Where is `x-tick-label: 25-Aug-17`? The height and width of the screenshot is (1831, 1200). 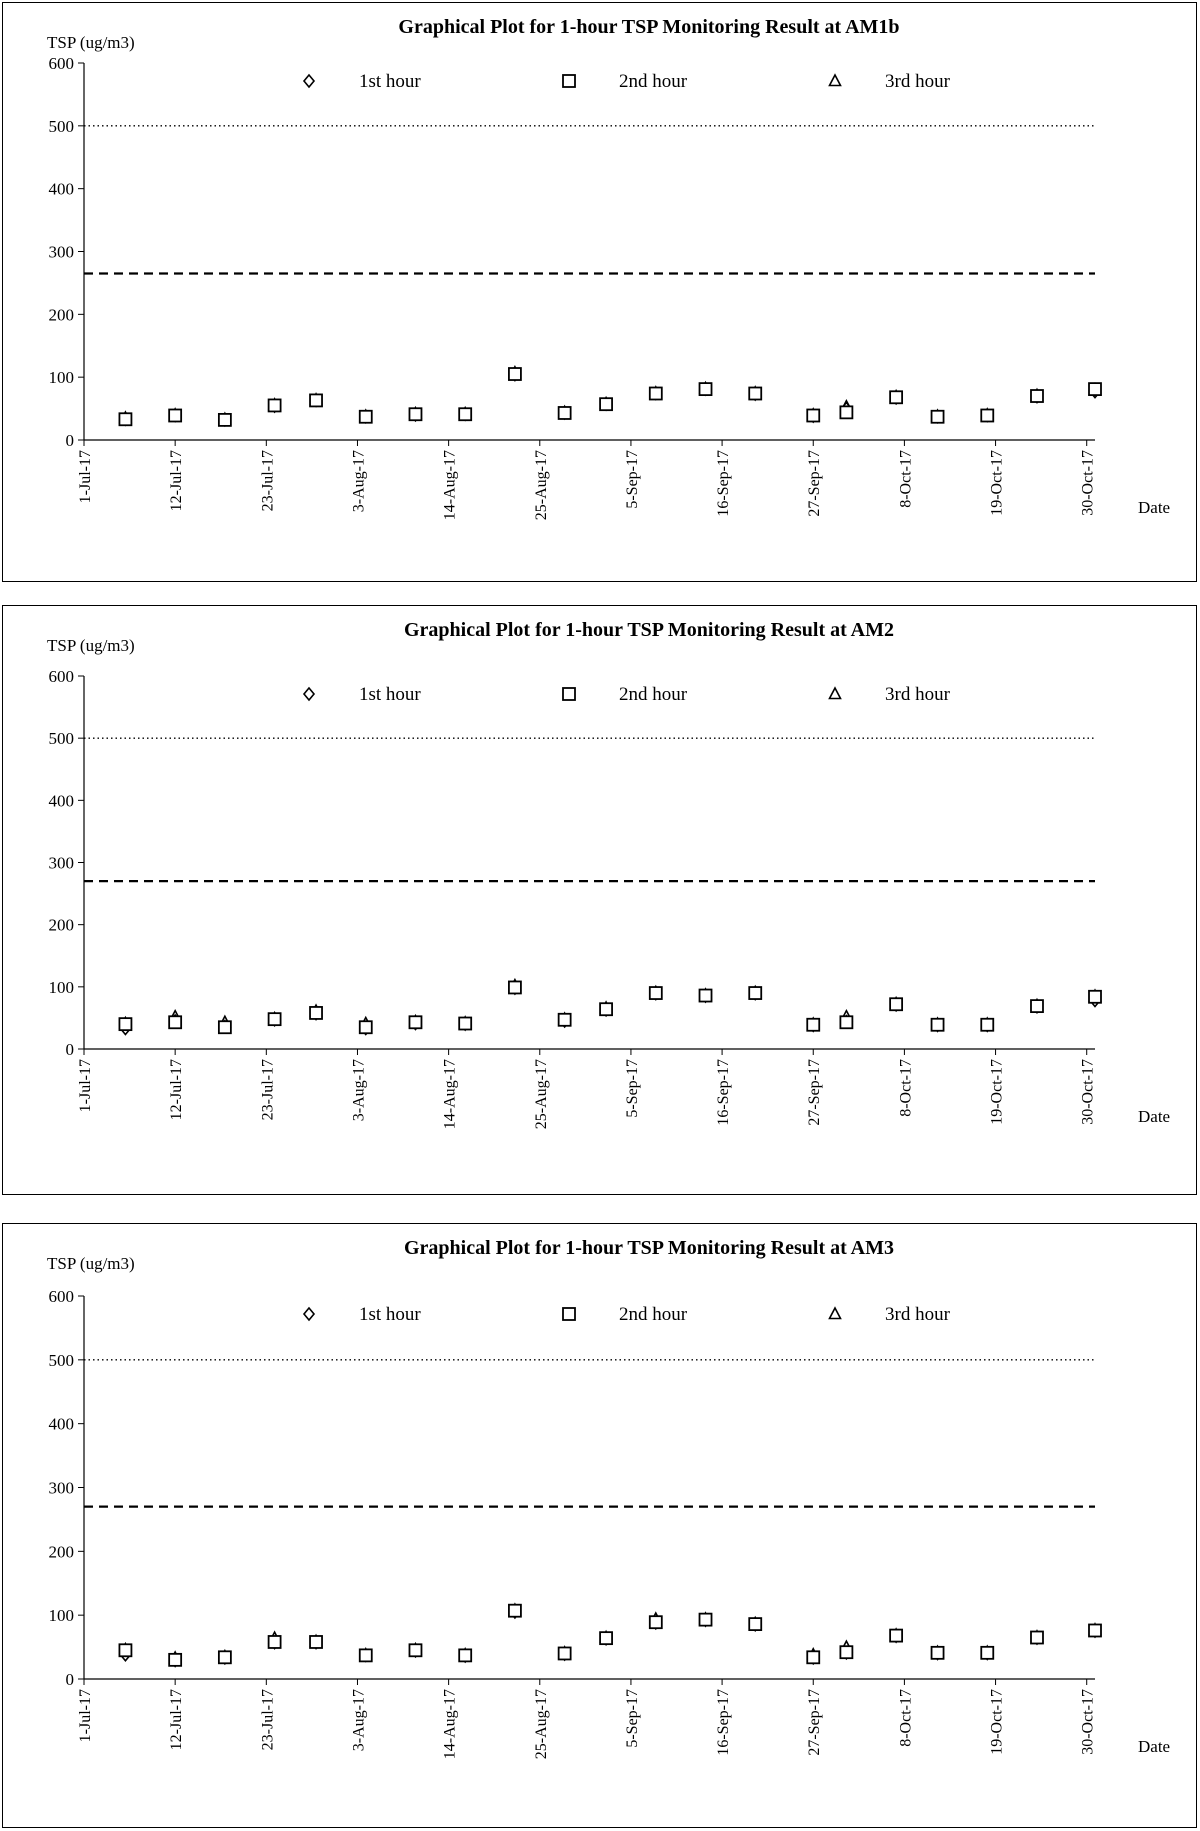 x-tick-label: 25-Aug-17 is located at coordinates (541, 485).